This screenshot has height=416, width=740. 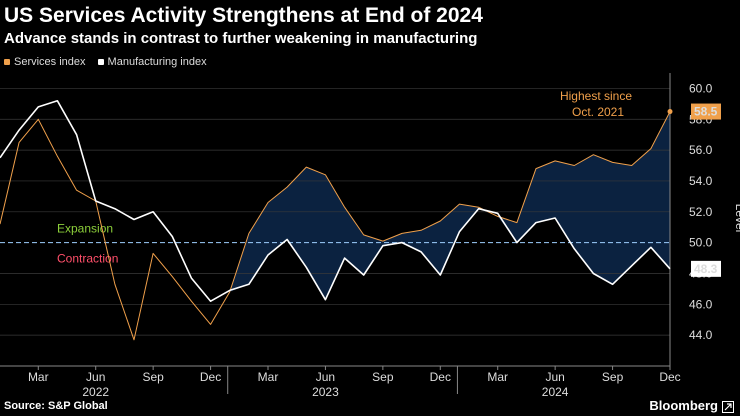 What do you see at coordinates (728, 407) in the screenshot?
I see `arrow-icon` at bounding box center [728, 407].